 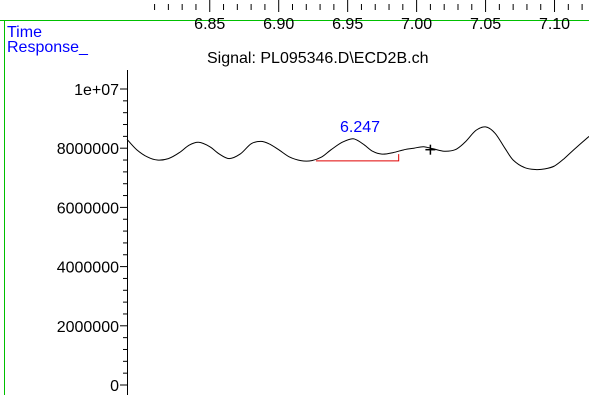 What do you see at coordinates (430, 149) in the screenshot?
I see `crosshair-cursor-icon` at bounding box center [430, 149].